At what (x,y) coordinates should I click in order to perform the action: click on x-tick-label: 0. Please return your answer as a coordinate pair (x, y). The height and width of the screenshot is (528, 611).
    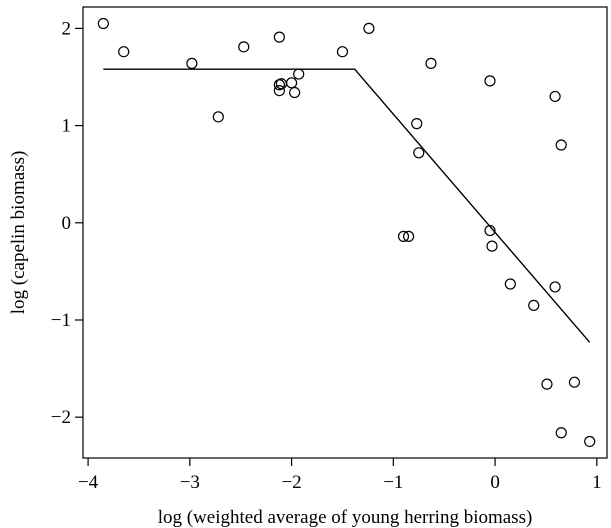
    Looking at the image, I should click on (495, 482).